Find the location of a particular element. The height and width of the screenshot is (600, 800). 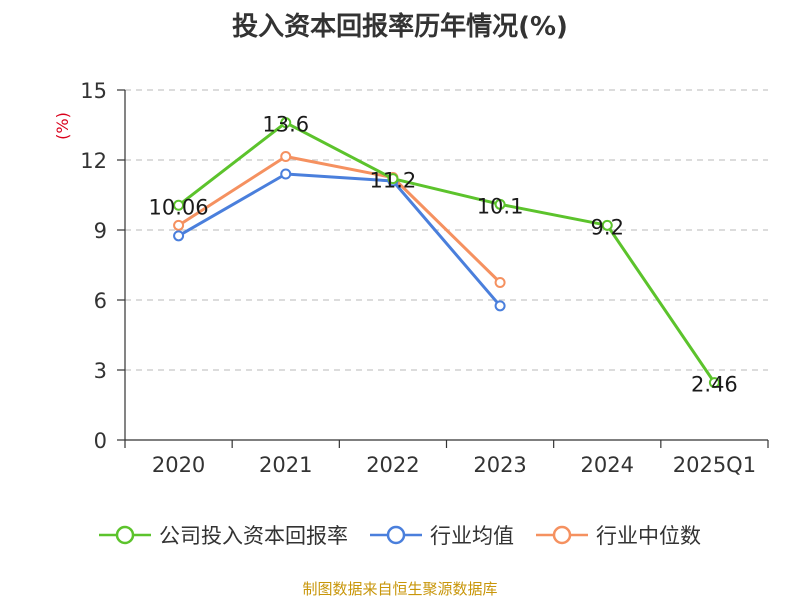

x-tick-label: 2024 is located at coordinates (607, 465).